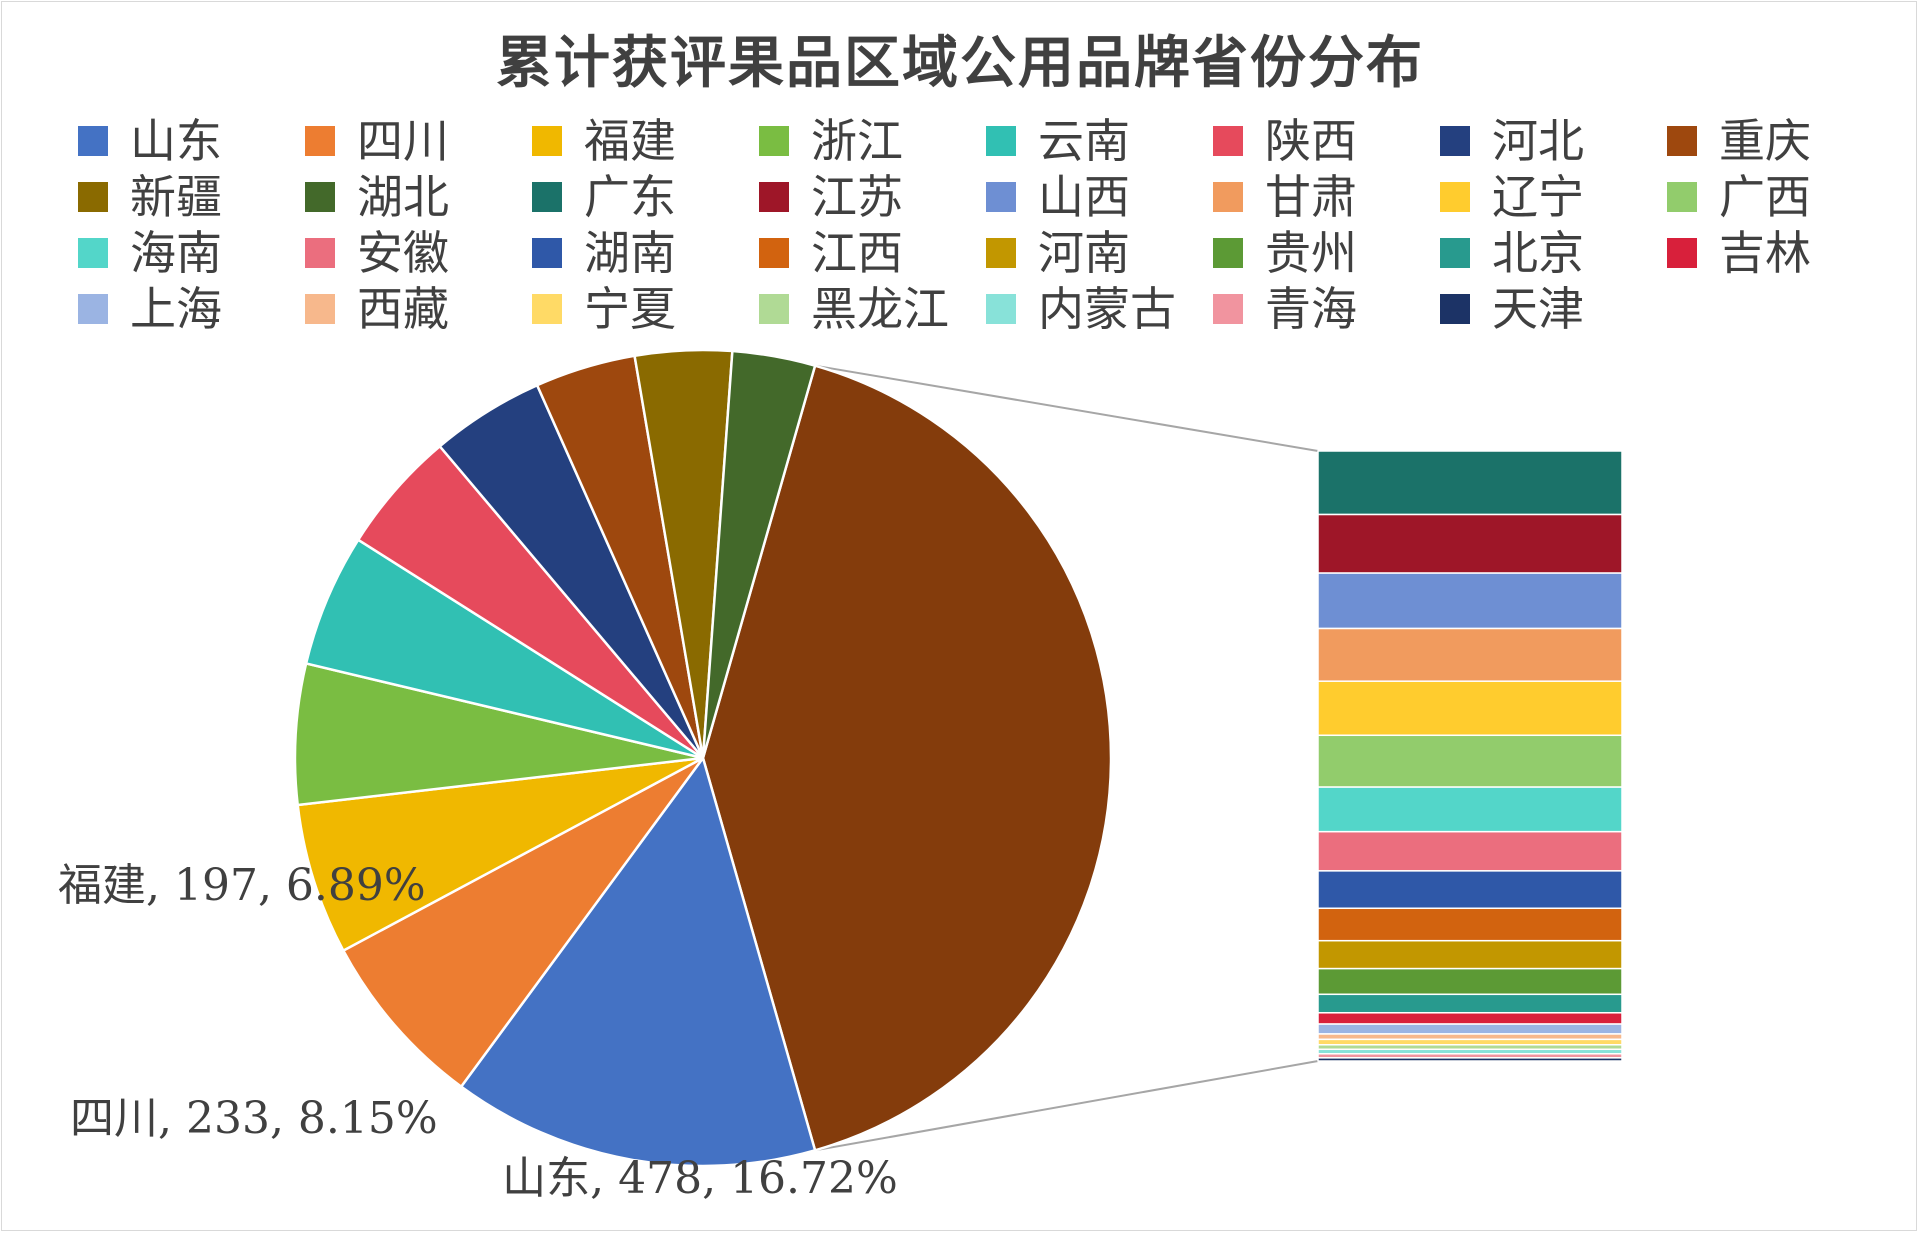  I want to click on secondary-bar, so click(1470, 756).